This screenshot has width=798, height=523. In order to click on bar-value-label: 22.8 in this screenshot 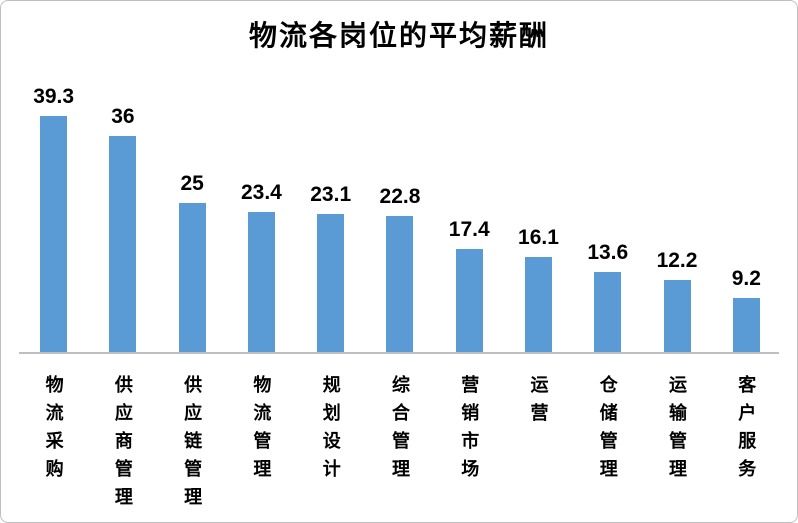, I will do `click(400, 196)`.